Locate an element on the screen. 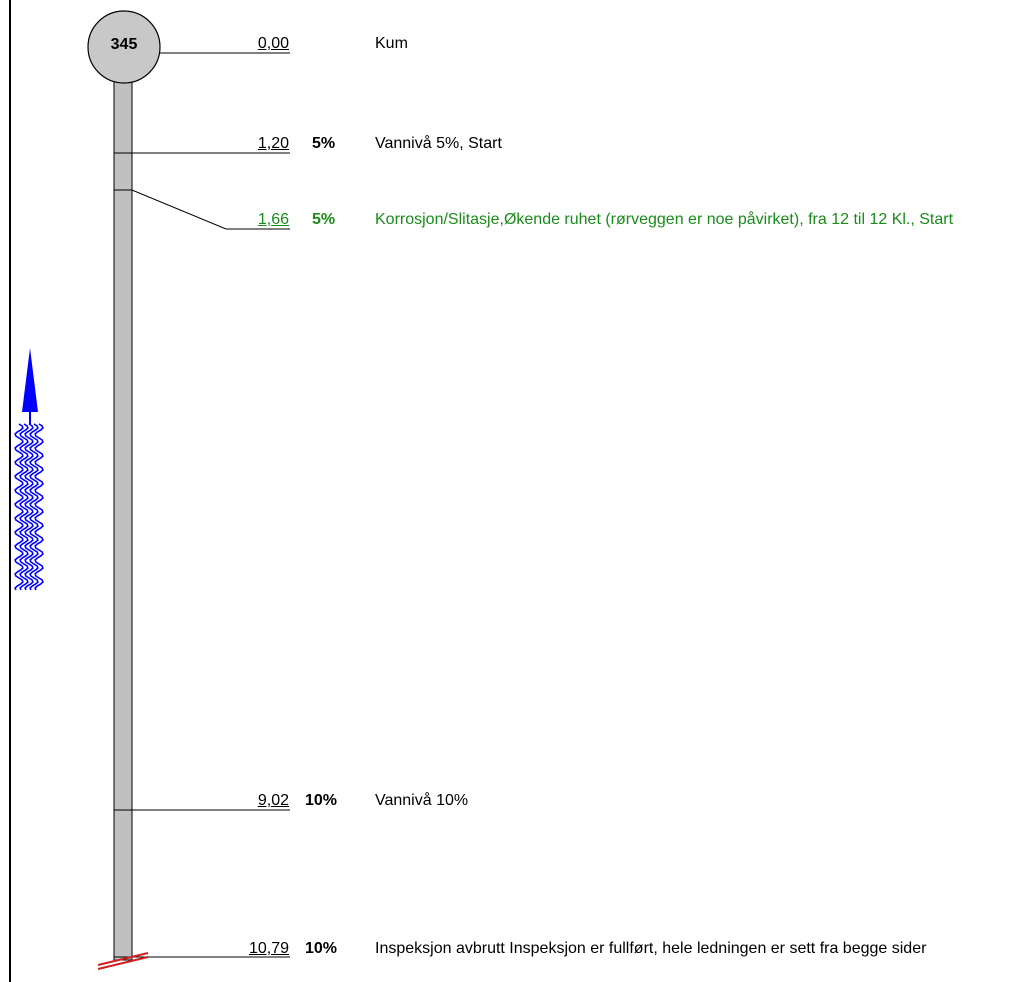 The image size is (1026, 982). entry-distance: 10,79 is located at coordinates (268, 948).